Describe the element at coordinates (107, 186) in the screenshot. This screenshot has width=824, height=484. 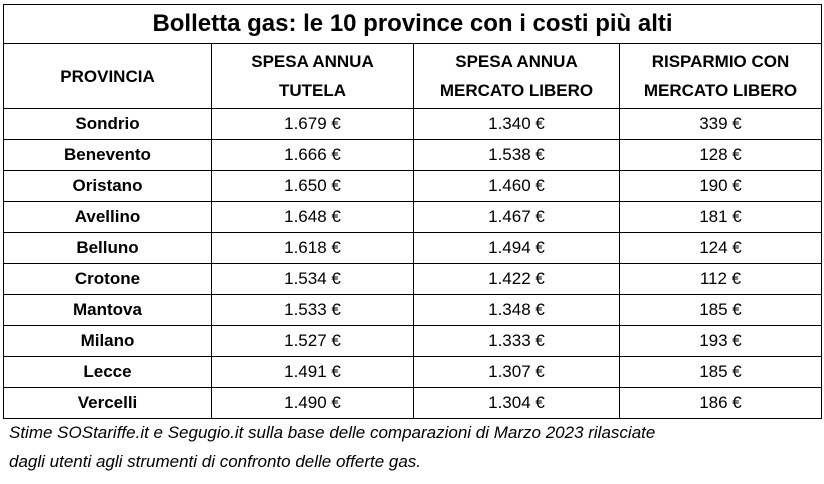
I see `cell-provincia: Oristano` at that location.